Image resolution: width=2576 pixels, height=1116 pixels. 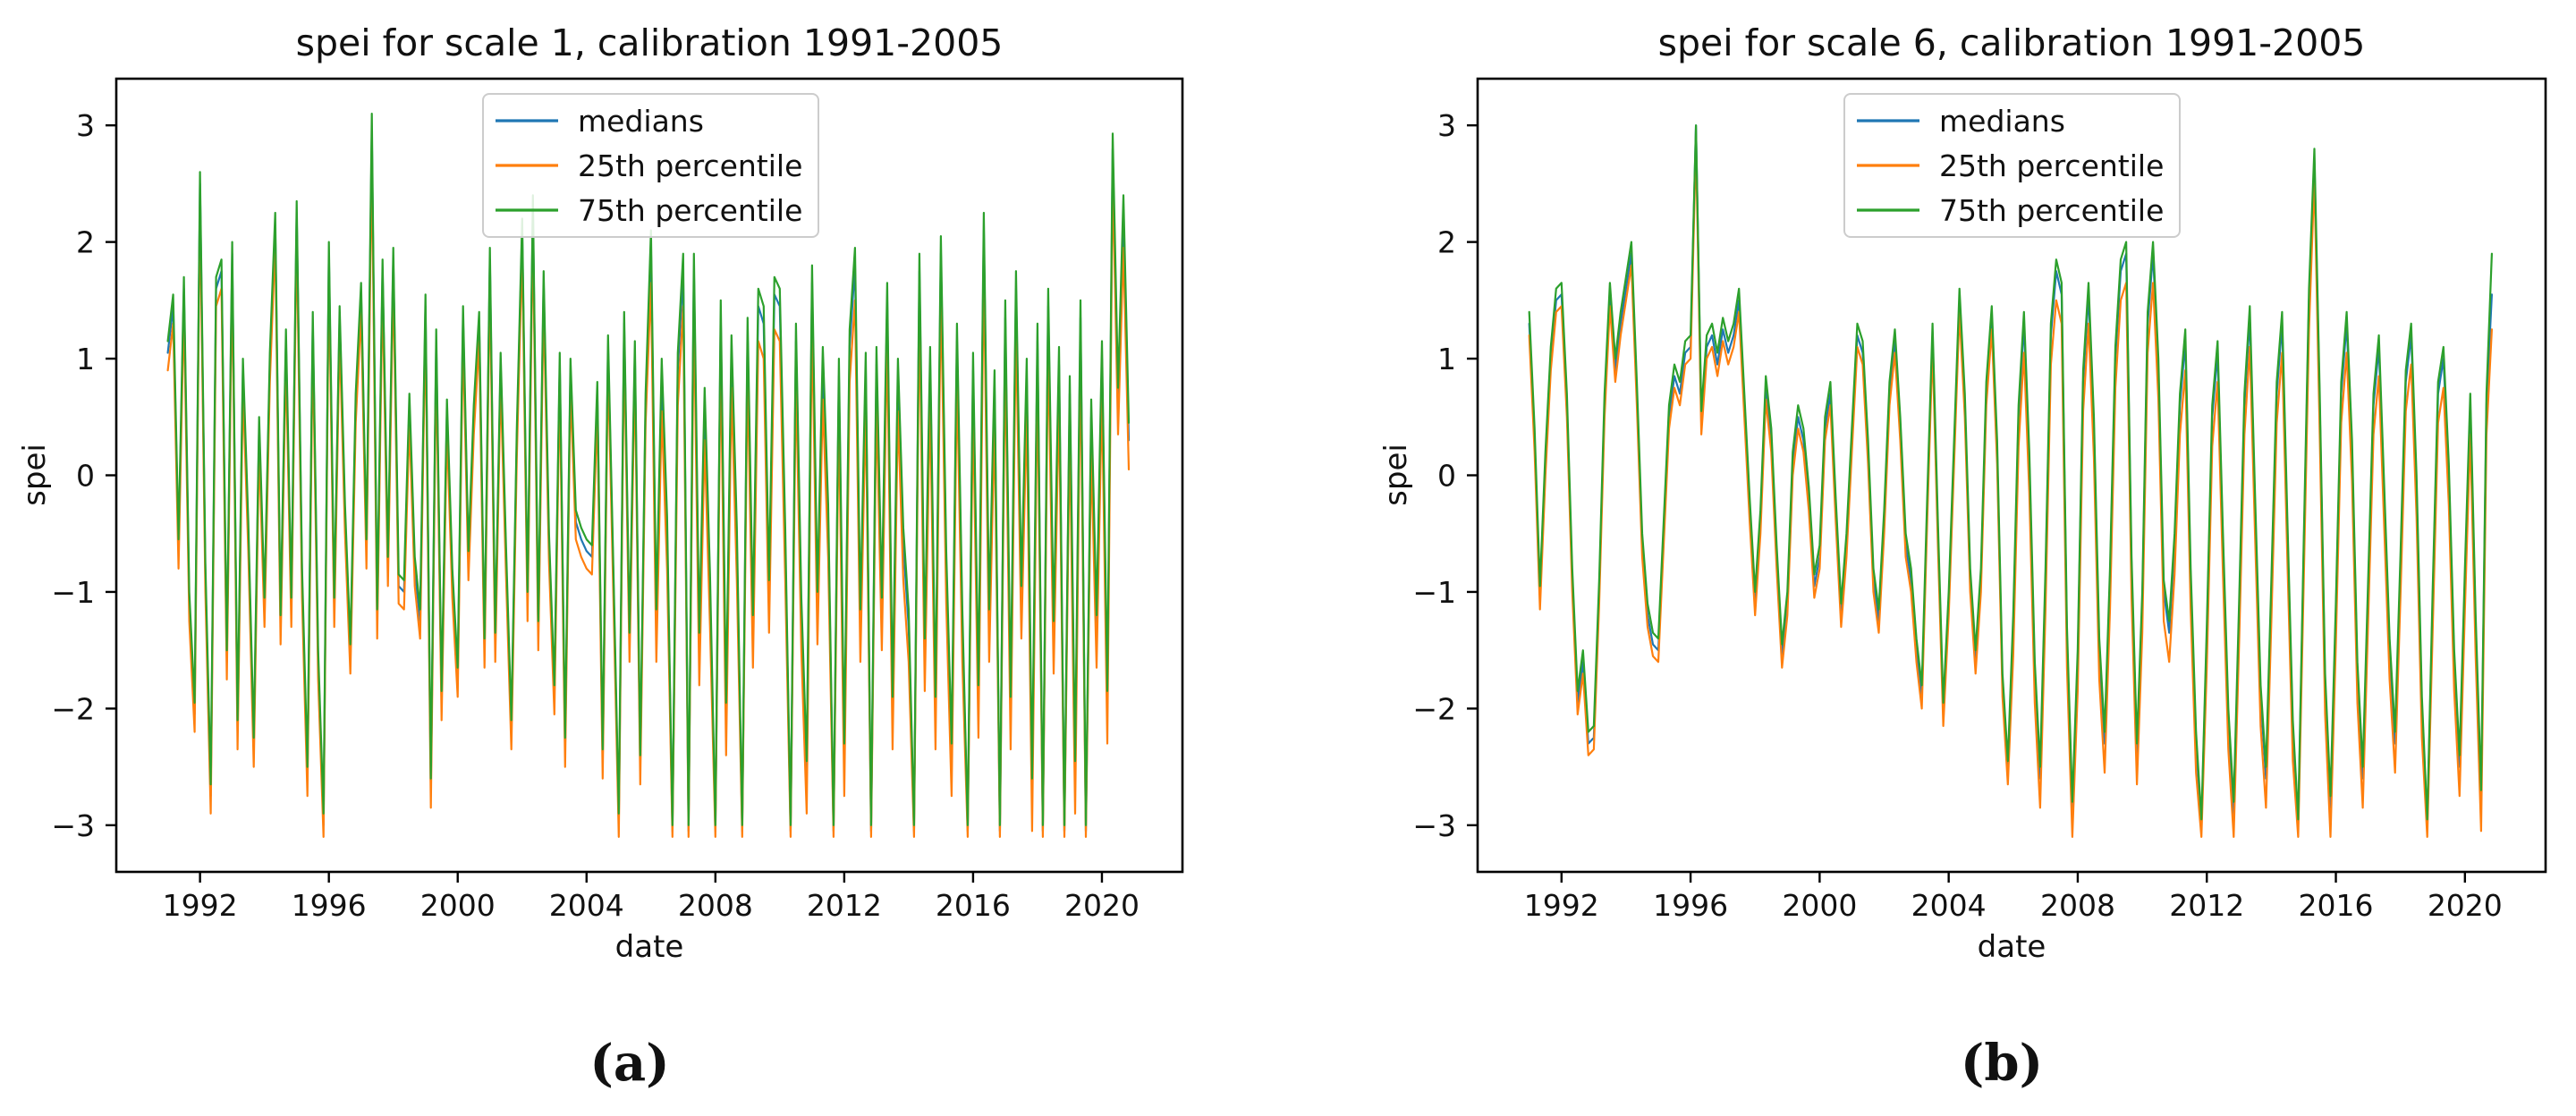 What do you see at coordinates (650, 42) in the screenshot?
I see `chart-a-title: spei for scale 1, calibration 1991-2005` at bounding box center [650, 42].